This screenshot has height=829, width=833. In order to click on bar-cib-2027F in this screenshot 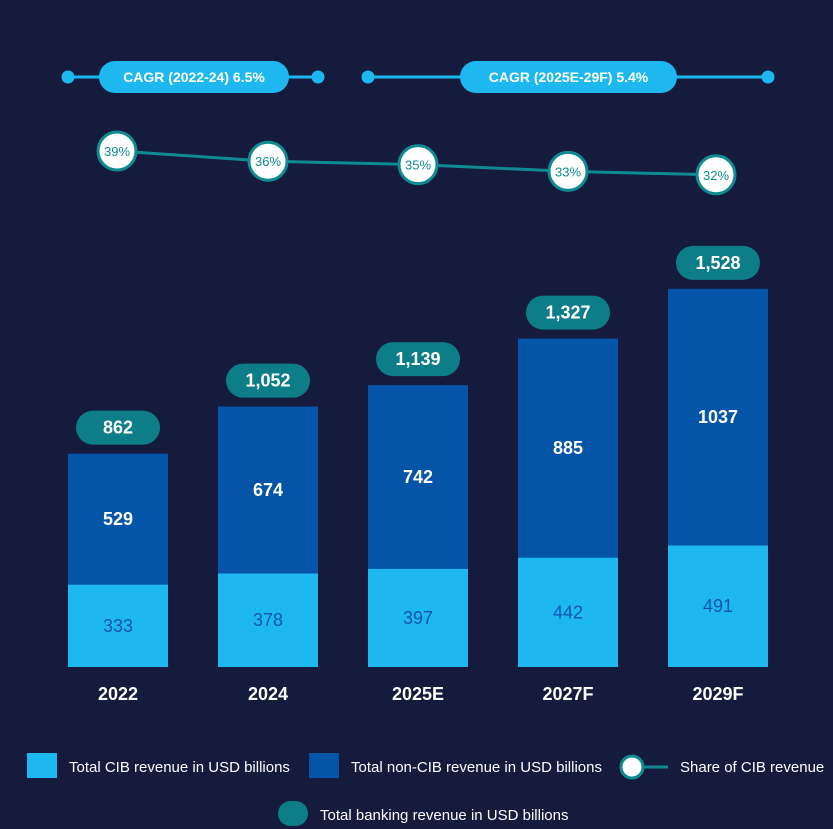, I will do `click(568, 612)`.